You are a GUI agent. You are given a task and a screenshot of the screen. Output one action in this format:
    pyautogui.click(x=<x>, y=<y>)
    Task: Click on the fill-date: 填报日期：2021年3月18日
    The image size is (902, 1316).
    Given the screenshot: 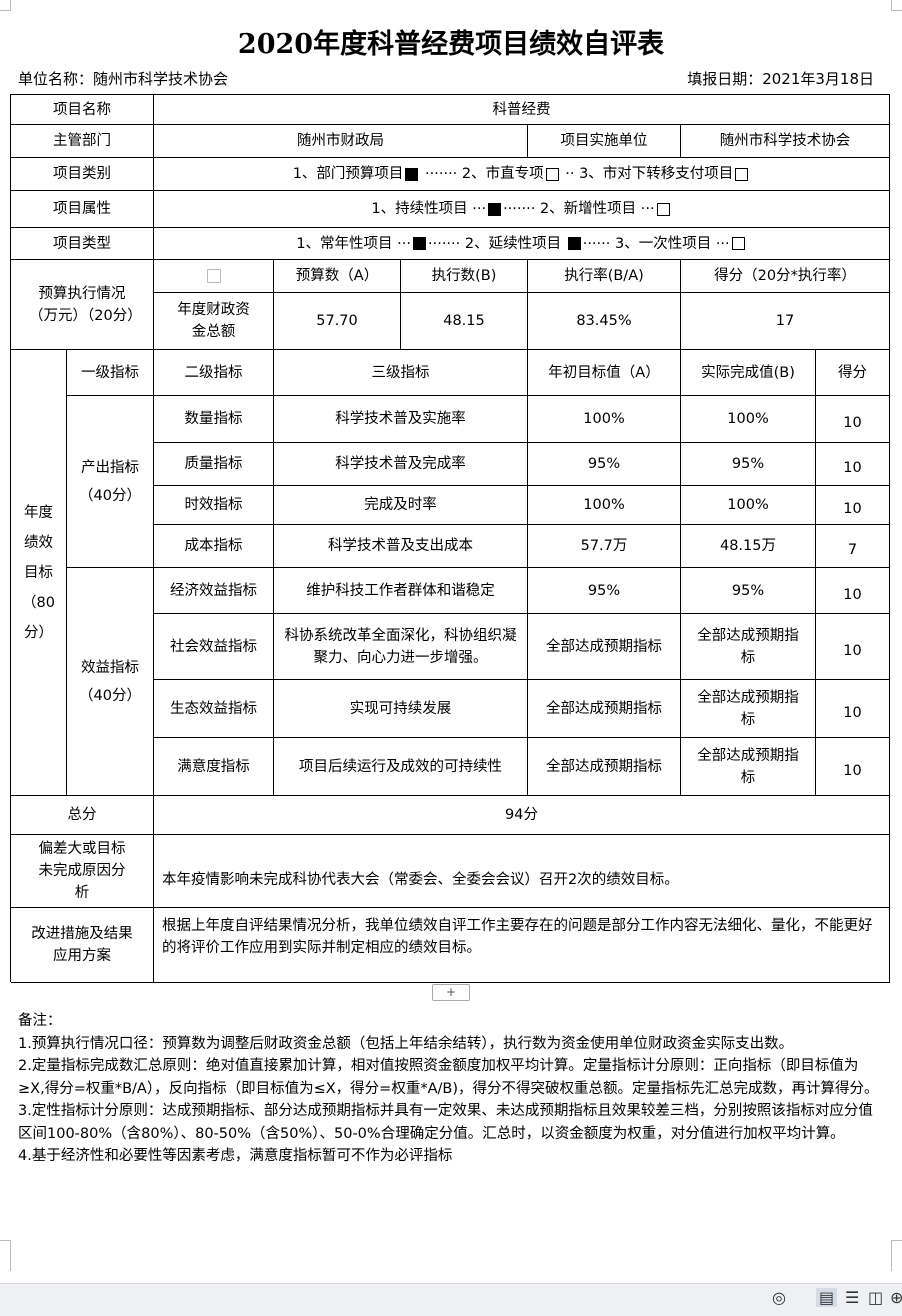 What is the action you would take?
    pyautogui.click(x=780, y=79)
    